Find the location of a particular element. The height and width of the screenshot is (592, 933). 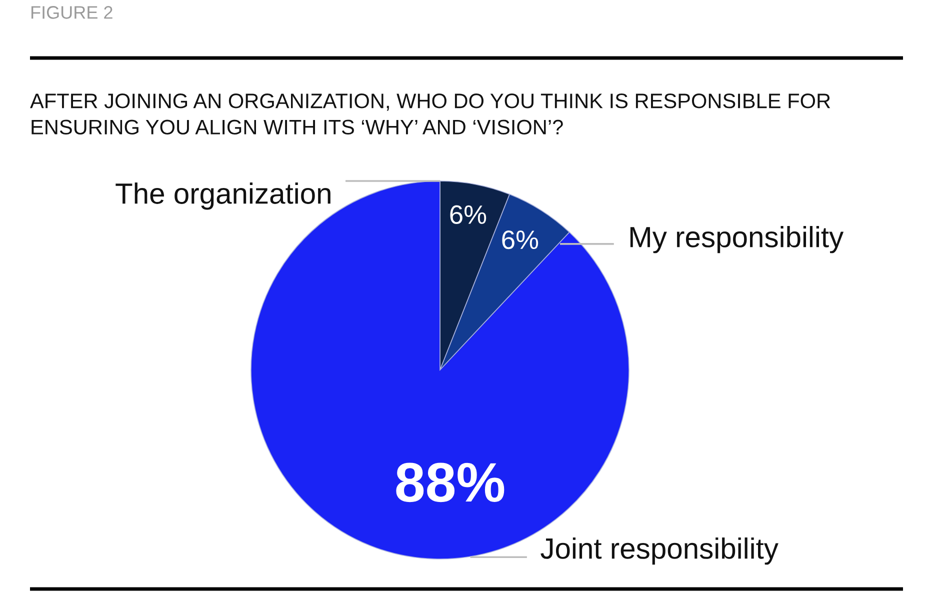

chart-title: FIGURE 2 is located at coordinates (71, 12).